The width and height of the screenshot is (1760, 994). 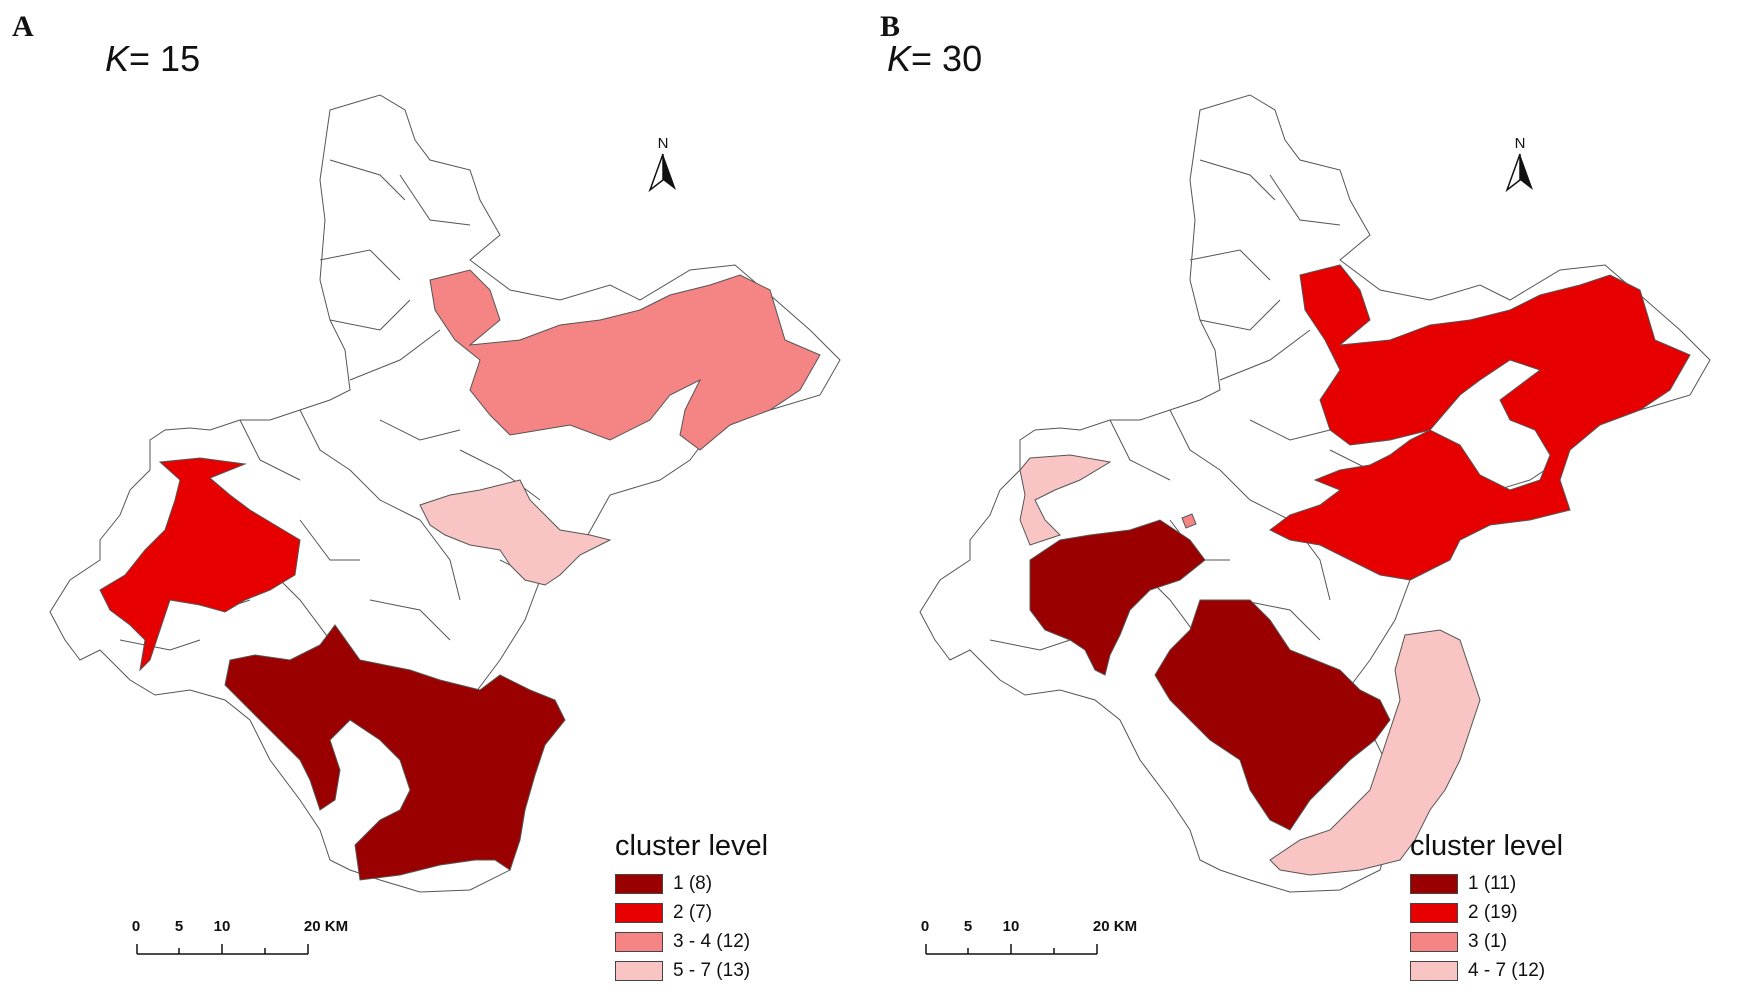 I want to click on legend-item: 1 (8), so click(x=725, y=883).